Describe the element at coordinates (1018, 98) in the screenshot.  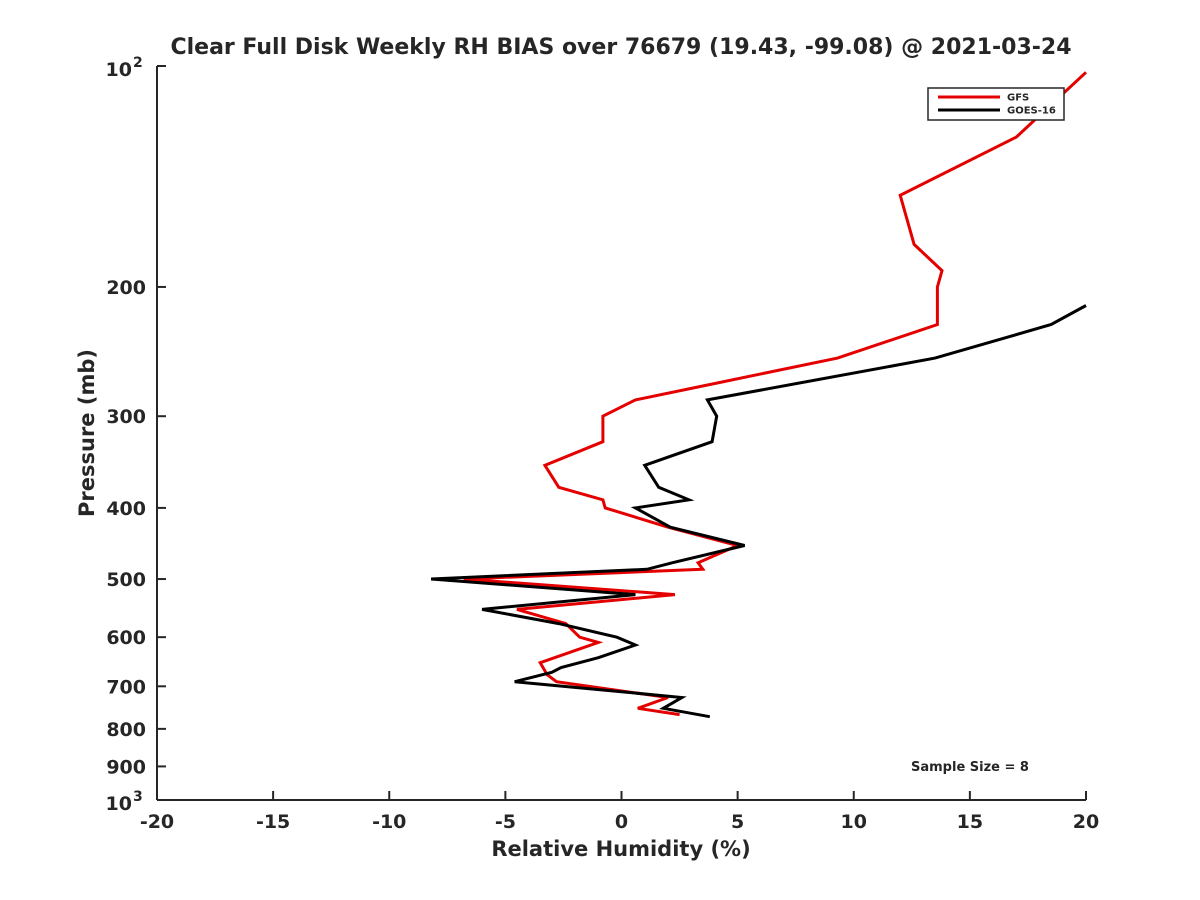
I see `legend-label-gfs: GFS` at that location.